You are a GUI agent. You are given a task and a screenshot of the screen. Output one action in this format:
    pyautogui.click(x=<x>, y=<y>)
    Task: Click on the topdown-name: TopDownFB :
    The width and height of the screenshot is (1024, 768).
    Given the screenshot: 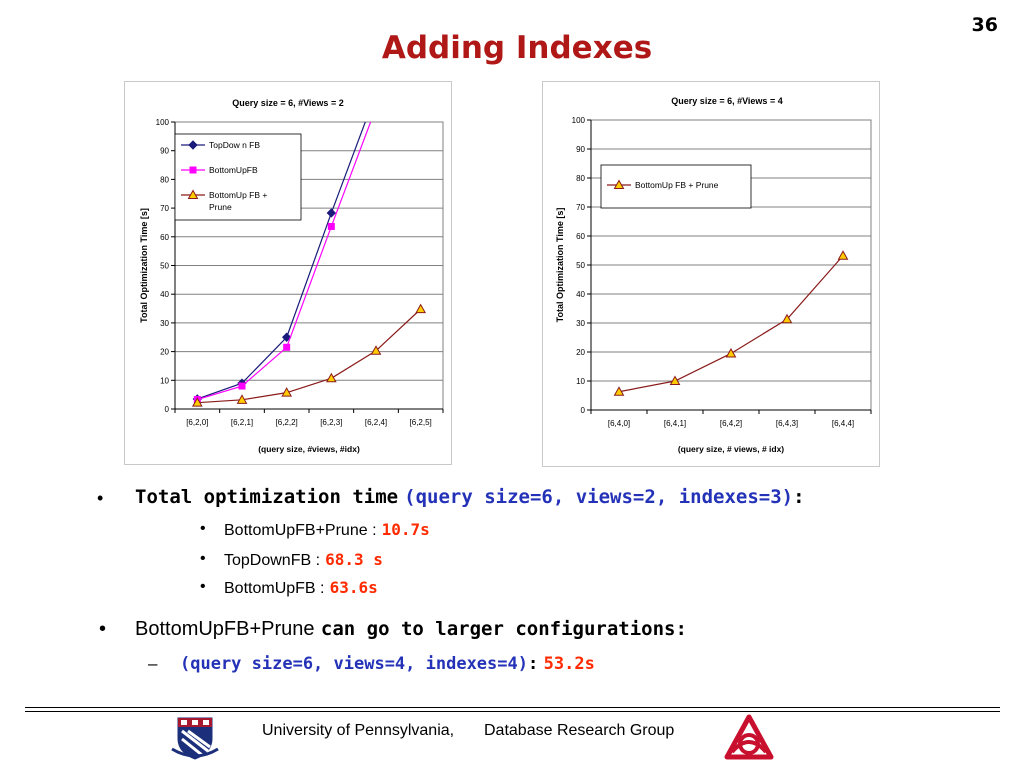 What is the action you would take?
    pyautogui.click(x=272, y=560)
    